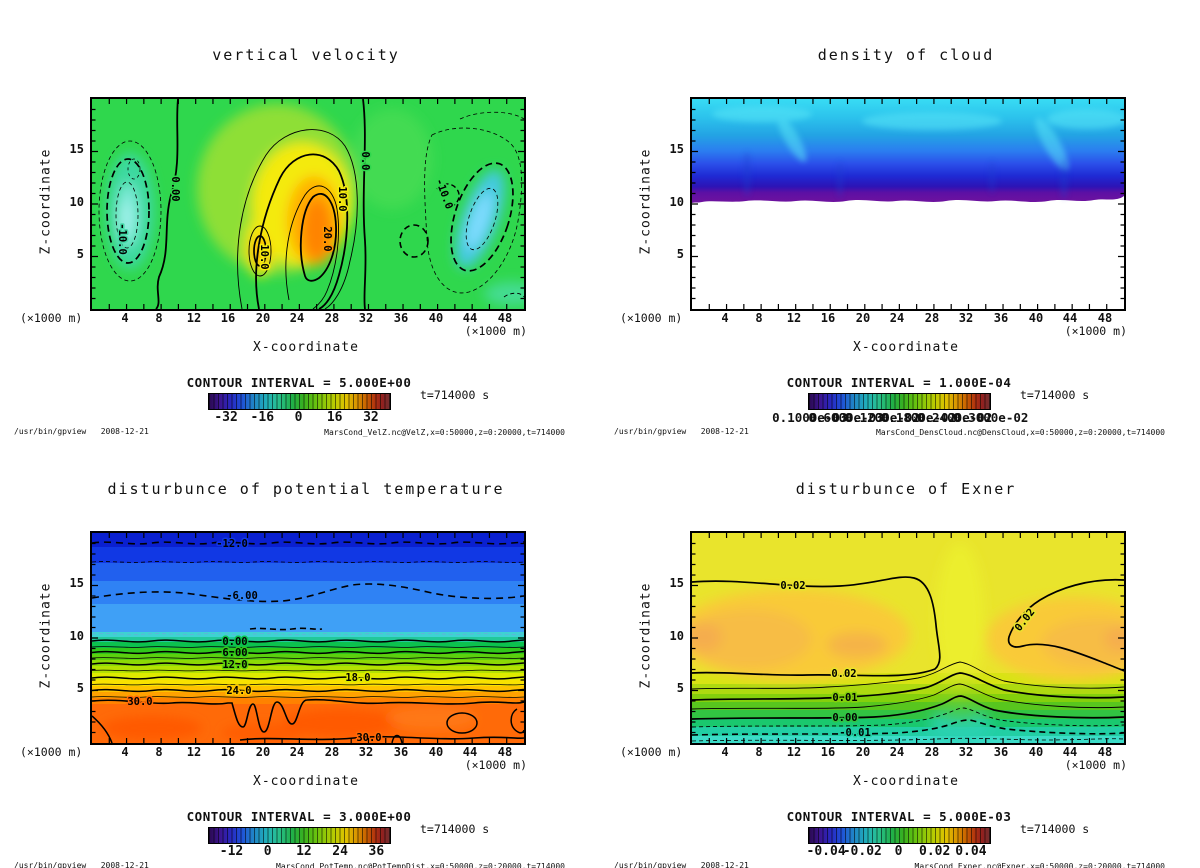  Describe the element at coordinates (300, 753) in the screenshot. I see `x-axis-tick-labels: 4 8 12 16 20 24 28 32 36 40 44 48` at that location.